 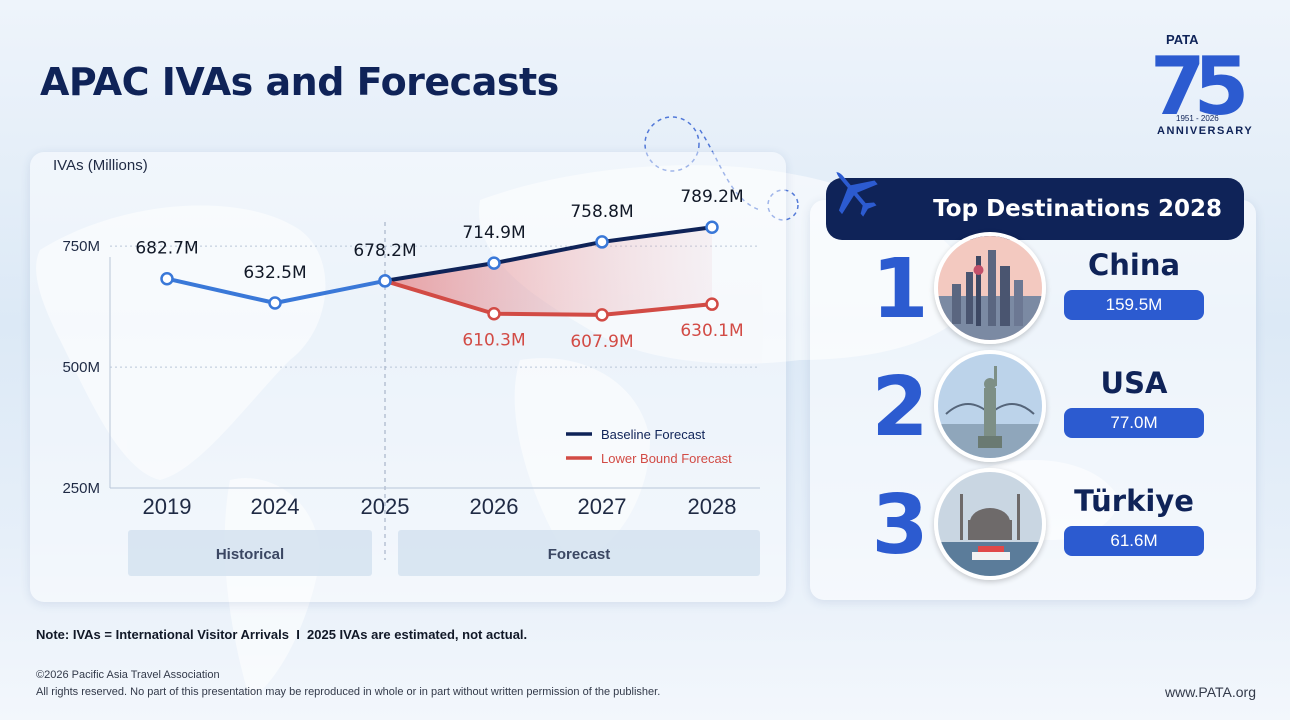 What do you see at coordinates (493, 341) in the screenshot?
I see `data-label: 610.3M` at bounding box center [493, 341].